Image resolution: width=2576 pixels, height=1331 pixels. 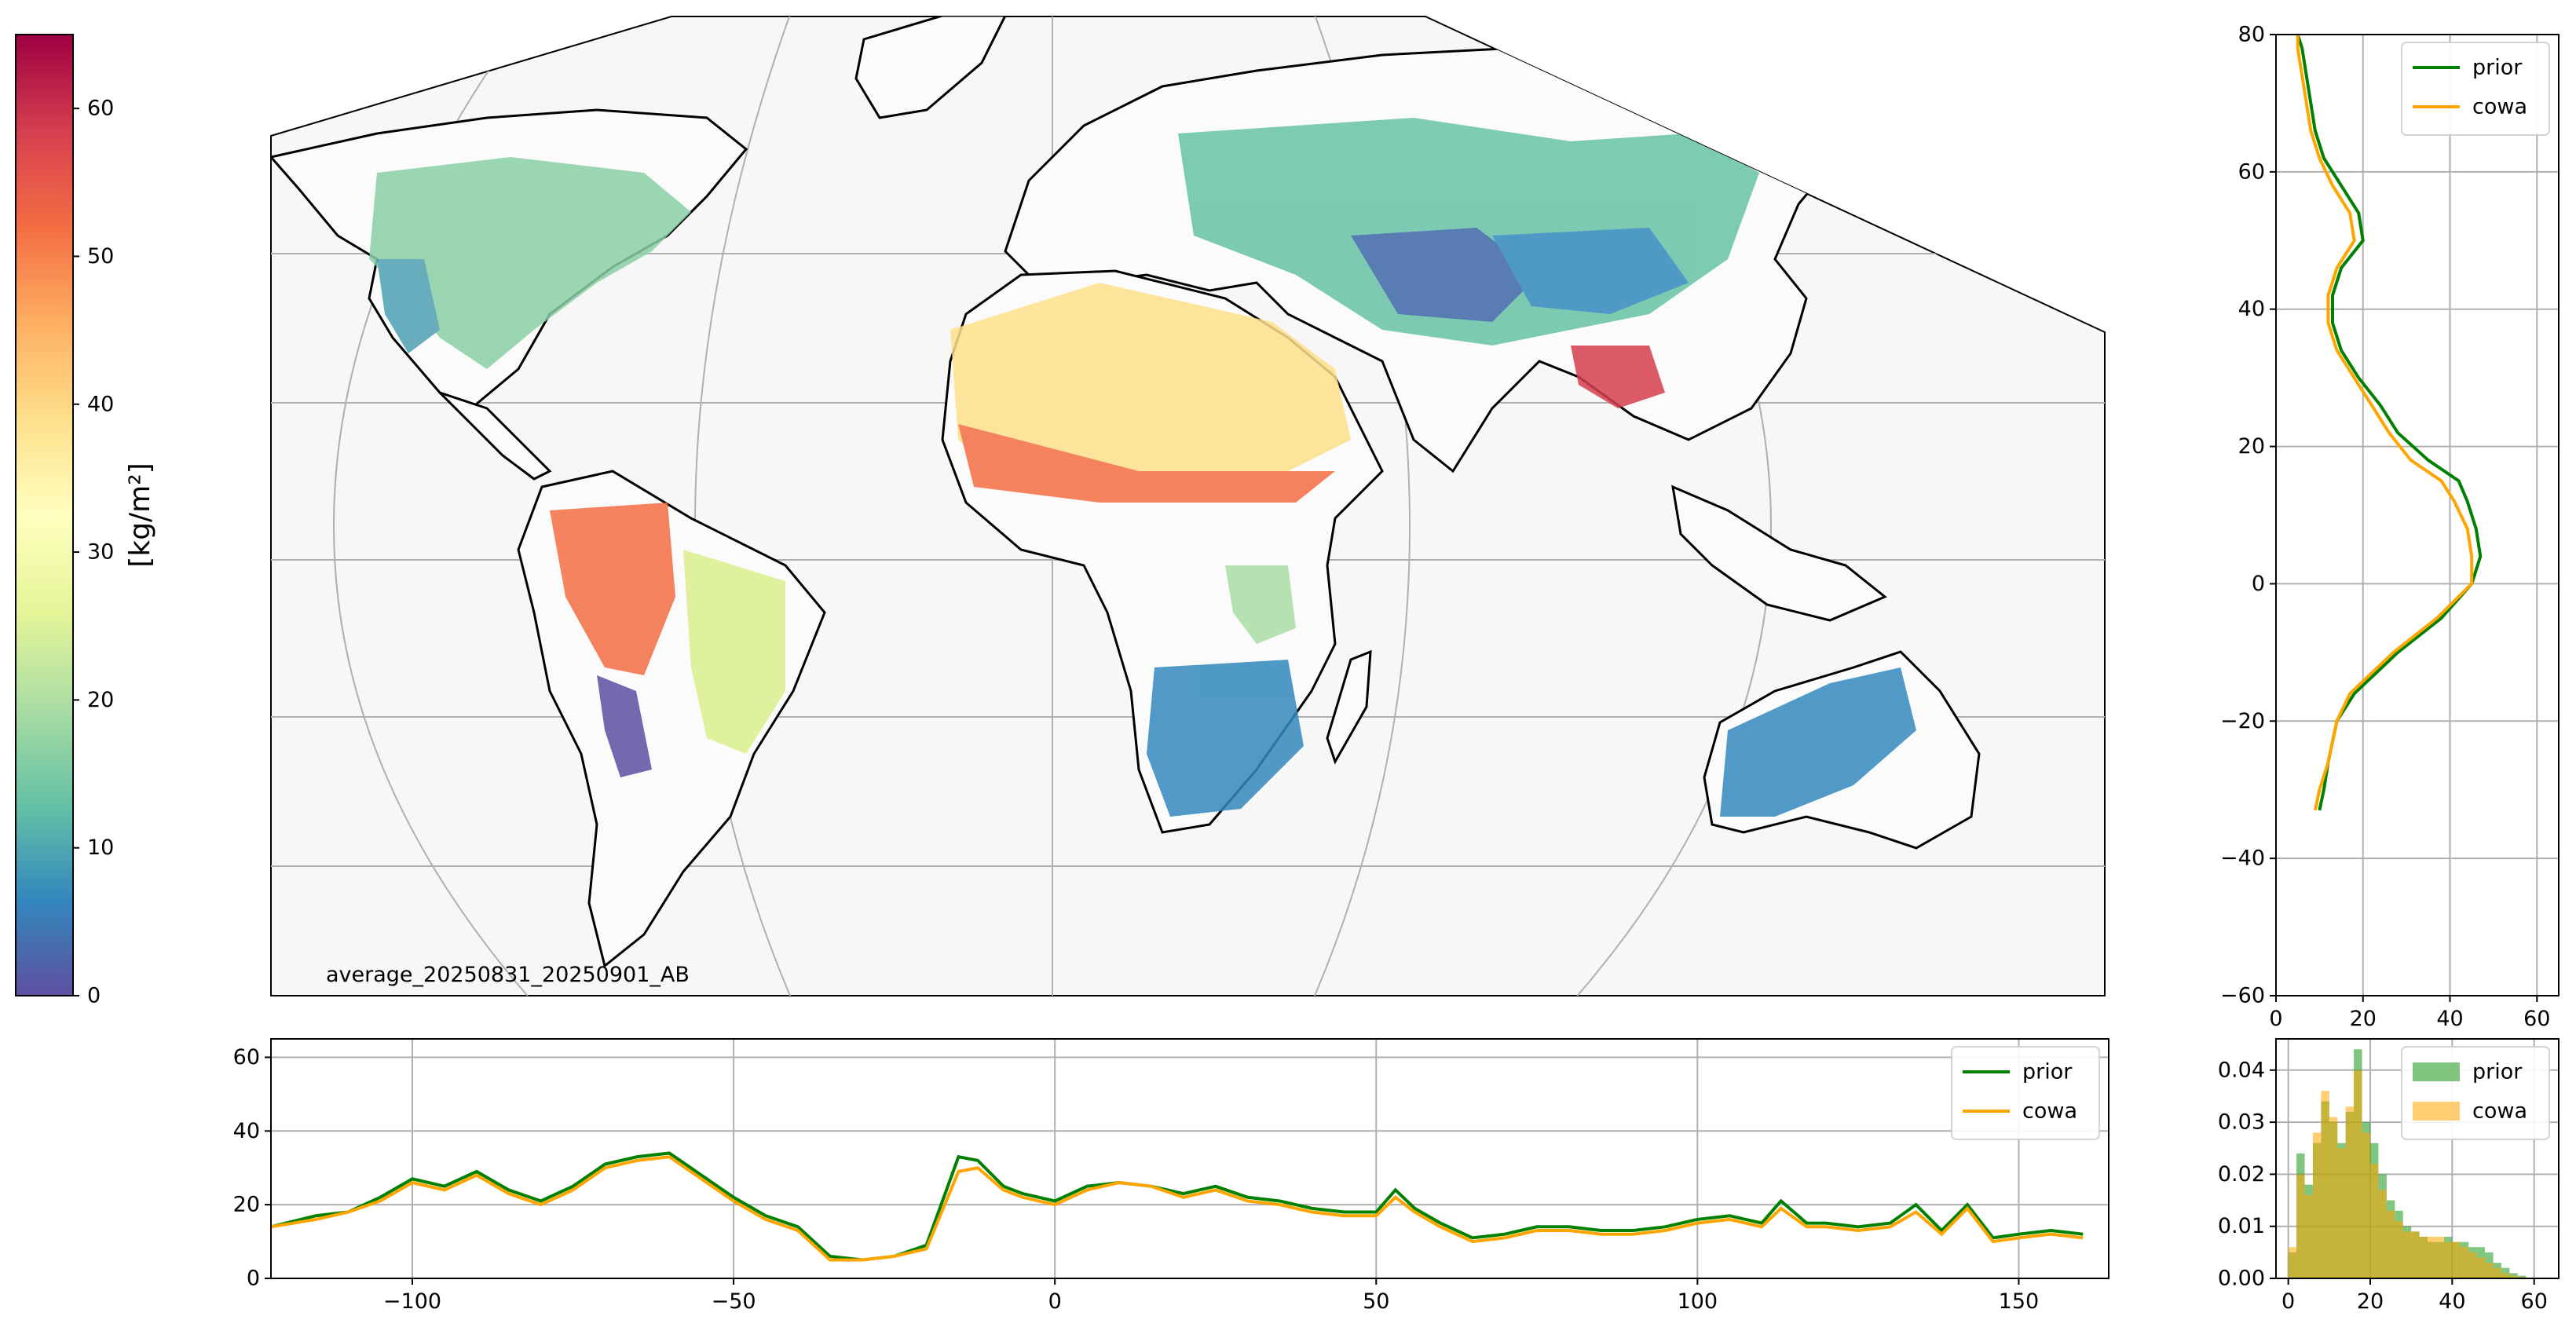 What do you see at coordinates (1151, 385) in the screenshot?
I see `data-sahara` at bounding box center [1151, 385].